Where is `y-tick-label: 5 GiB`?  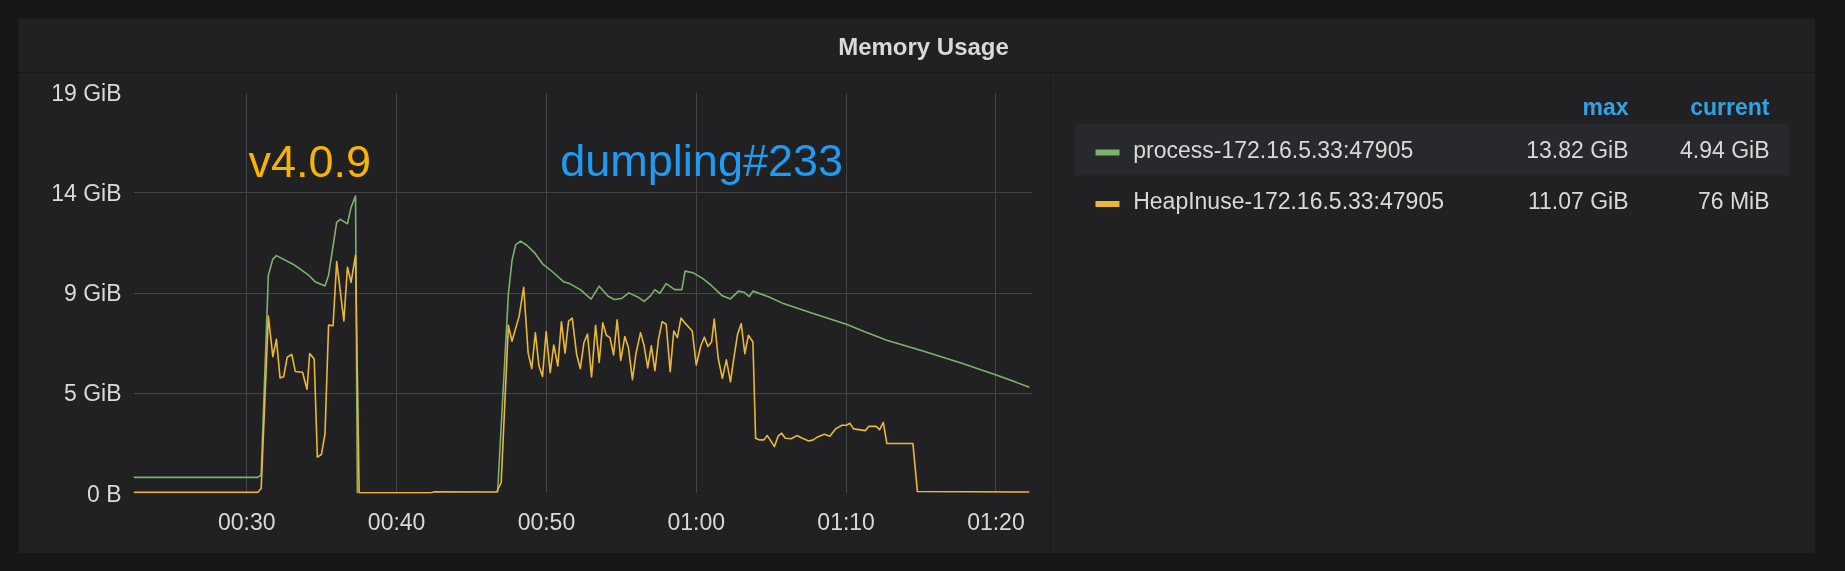
y-tick-label: 5 GiB is located at coordinates (92, 393).